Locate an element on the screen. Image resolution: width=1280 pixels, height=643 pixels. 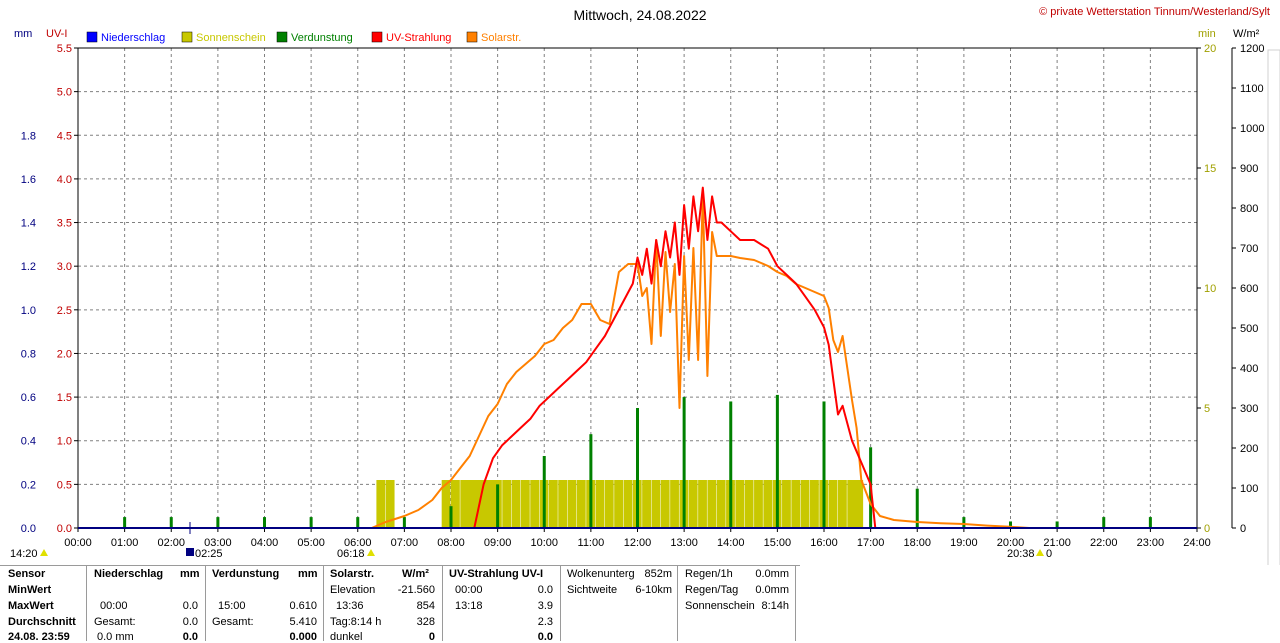
uv-min-time: 00:00 is located at coordinates (469, 590).